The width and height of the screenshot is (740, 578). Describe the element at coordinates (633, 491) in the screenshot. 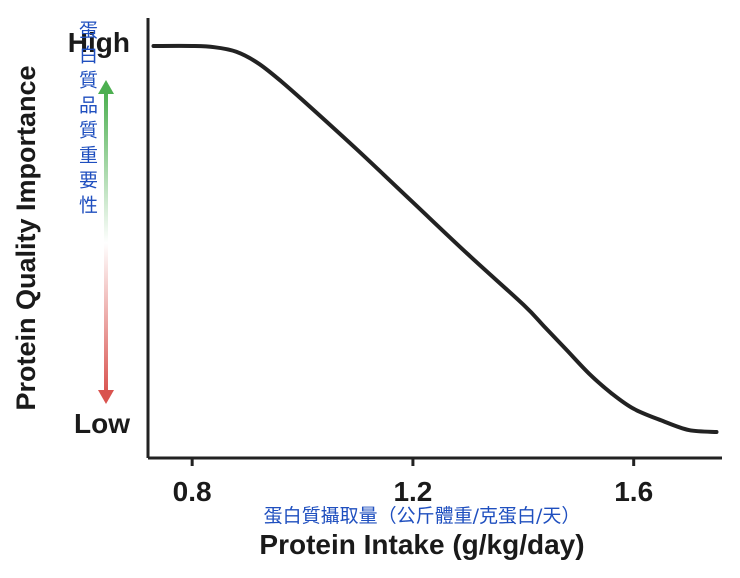

I see `x-tick-label: 1.6` at that location.